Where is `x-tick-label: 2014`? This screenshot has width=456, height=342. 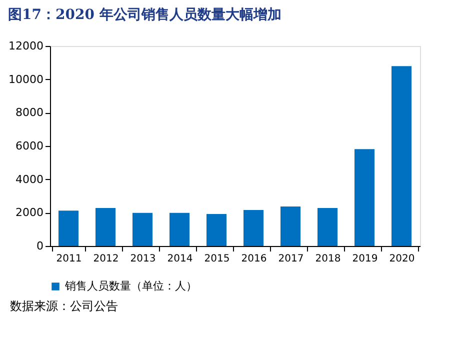 x-tick-label: 2014 is located at coordinates (180, 259).